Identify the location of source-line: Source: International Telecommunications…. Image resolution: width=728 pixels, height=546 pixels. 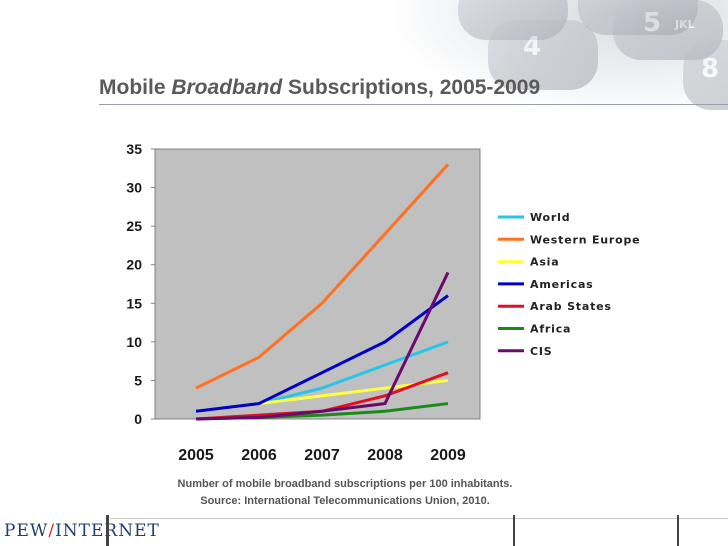
(345, 501).